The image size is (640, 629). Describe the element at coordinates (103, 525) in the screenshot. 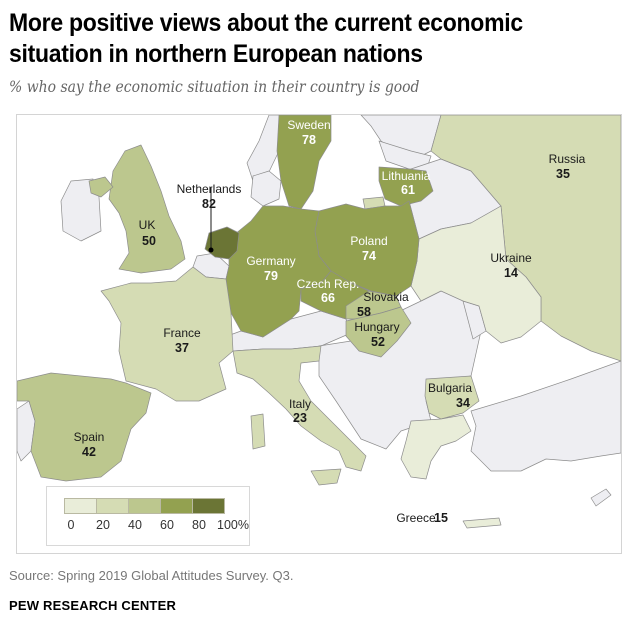

I see `legend-tick: 20` at that location.